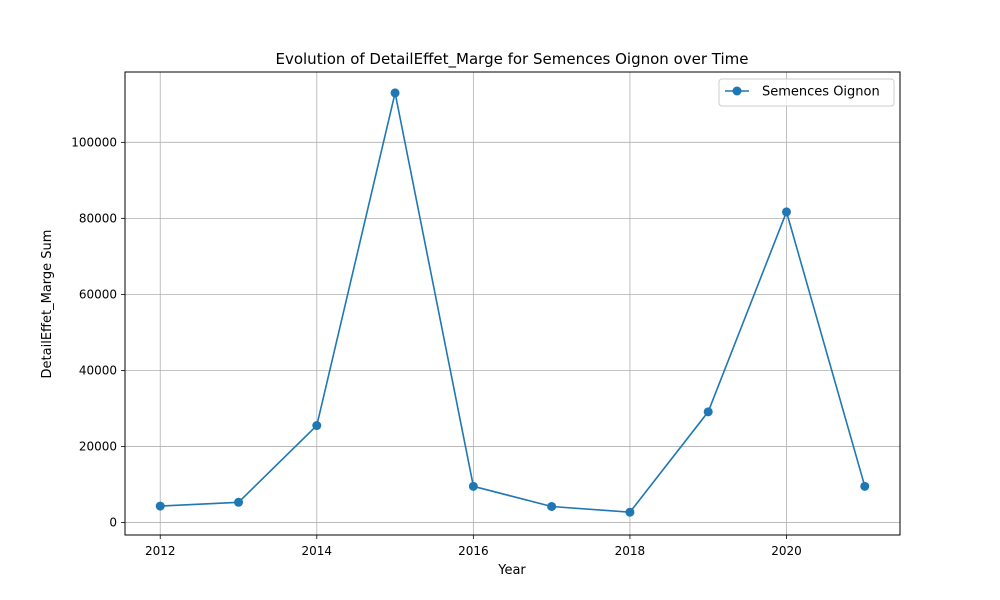  I want to click on x-tick-label: 2016, so click(473, 551).